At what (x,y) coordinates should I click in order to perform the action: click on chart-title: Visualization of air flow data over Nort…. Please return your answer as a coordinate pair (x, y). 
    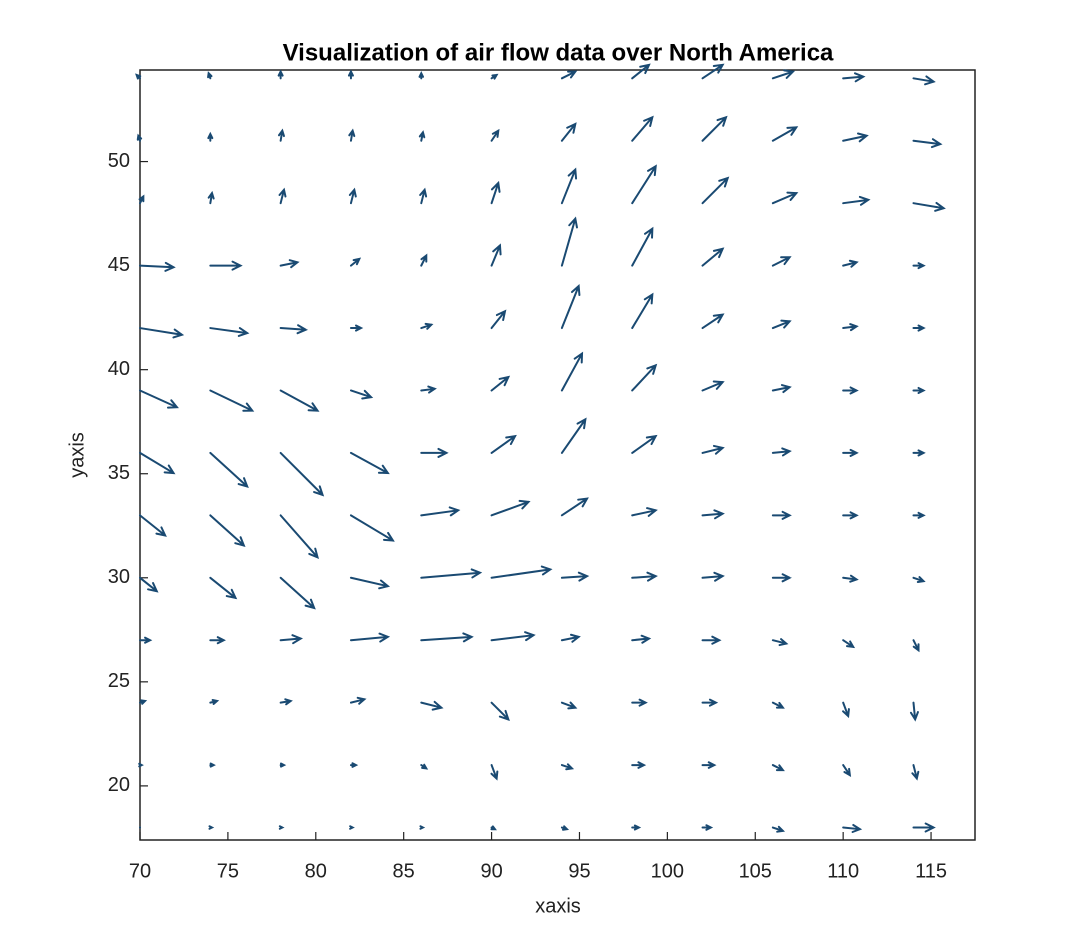
    Looking at the image, I should click on (558, 52).